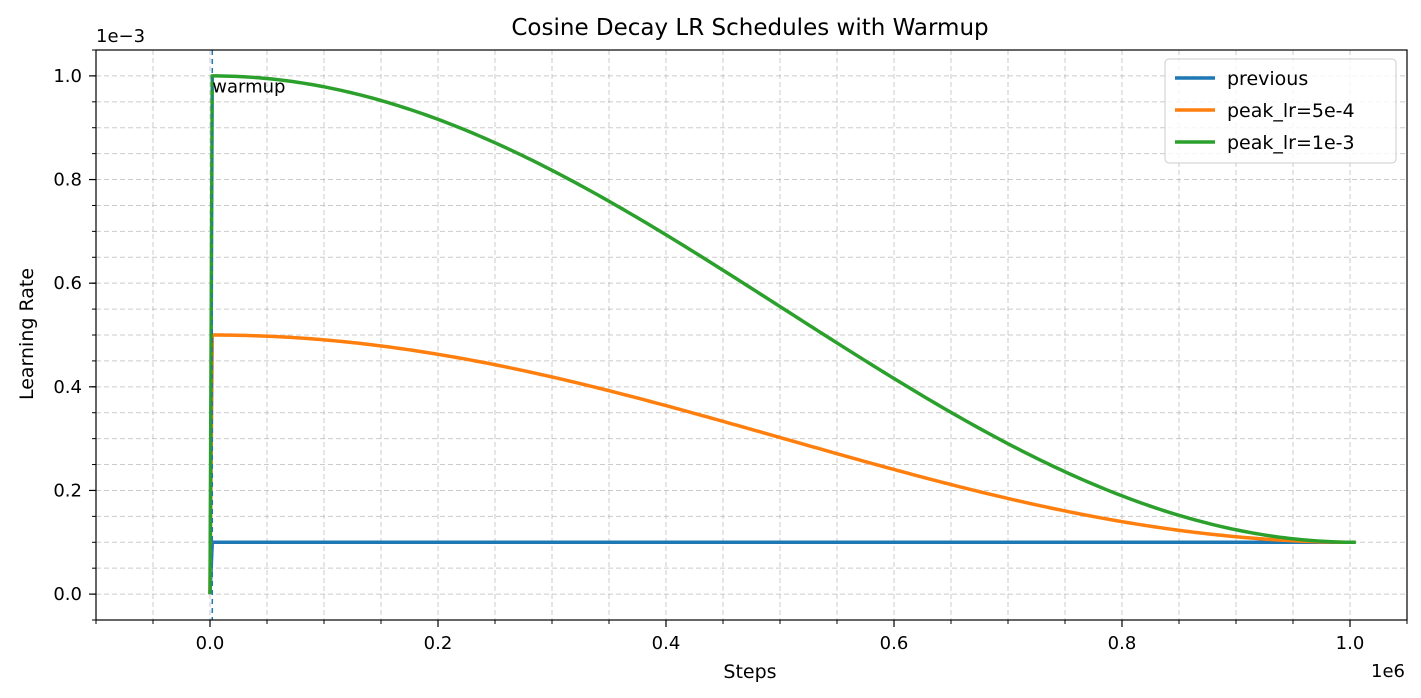 This screenshot has width=1421, height=698. I want to click on x-axis-label: Steps, so click(749, 672).